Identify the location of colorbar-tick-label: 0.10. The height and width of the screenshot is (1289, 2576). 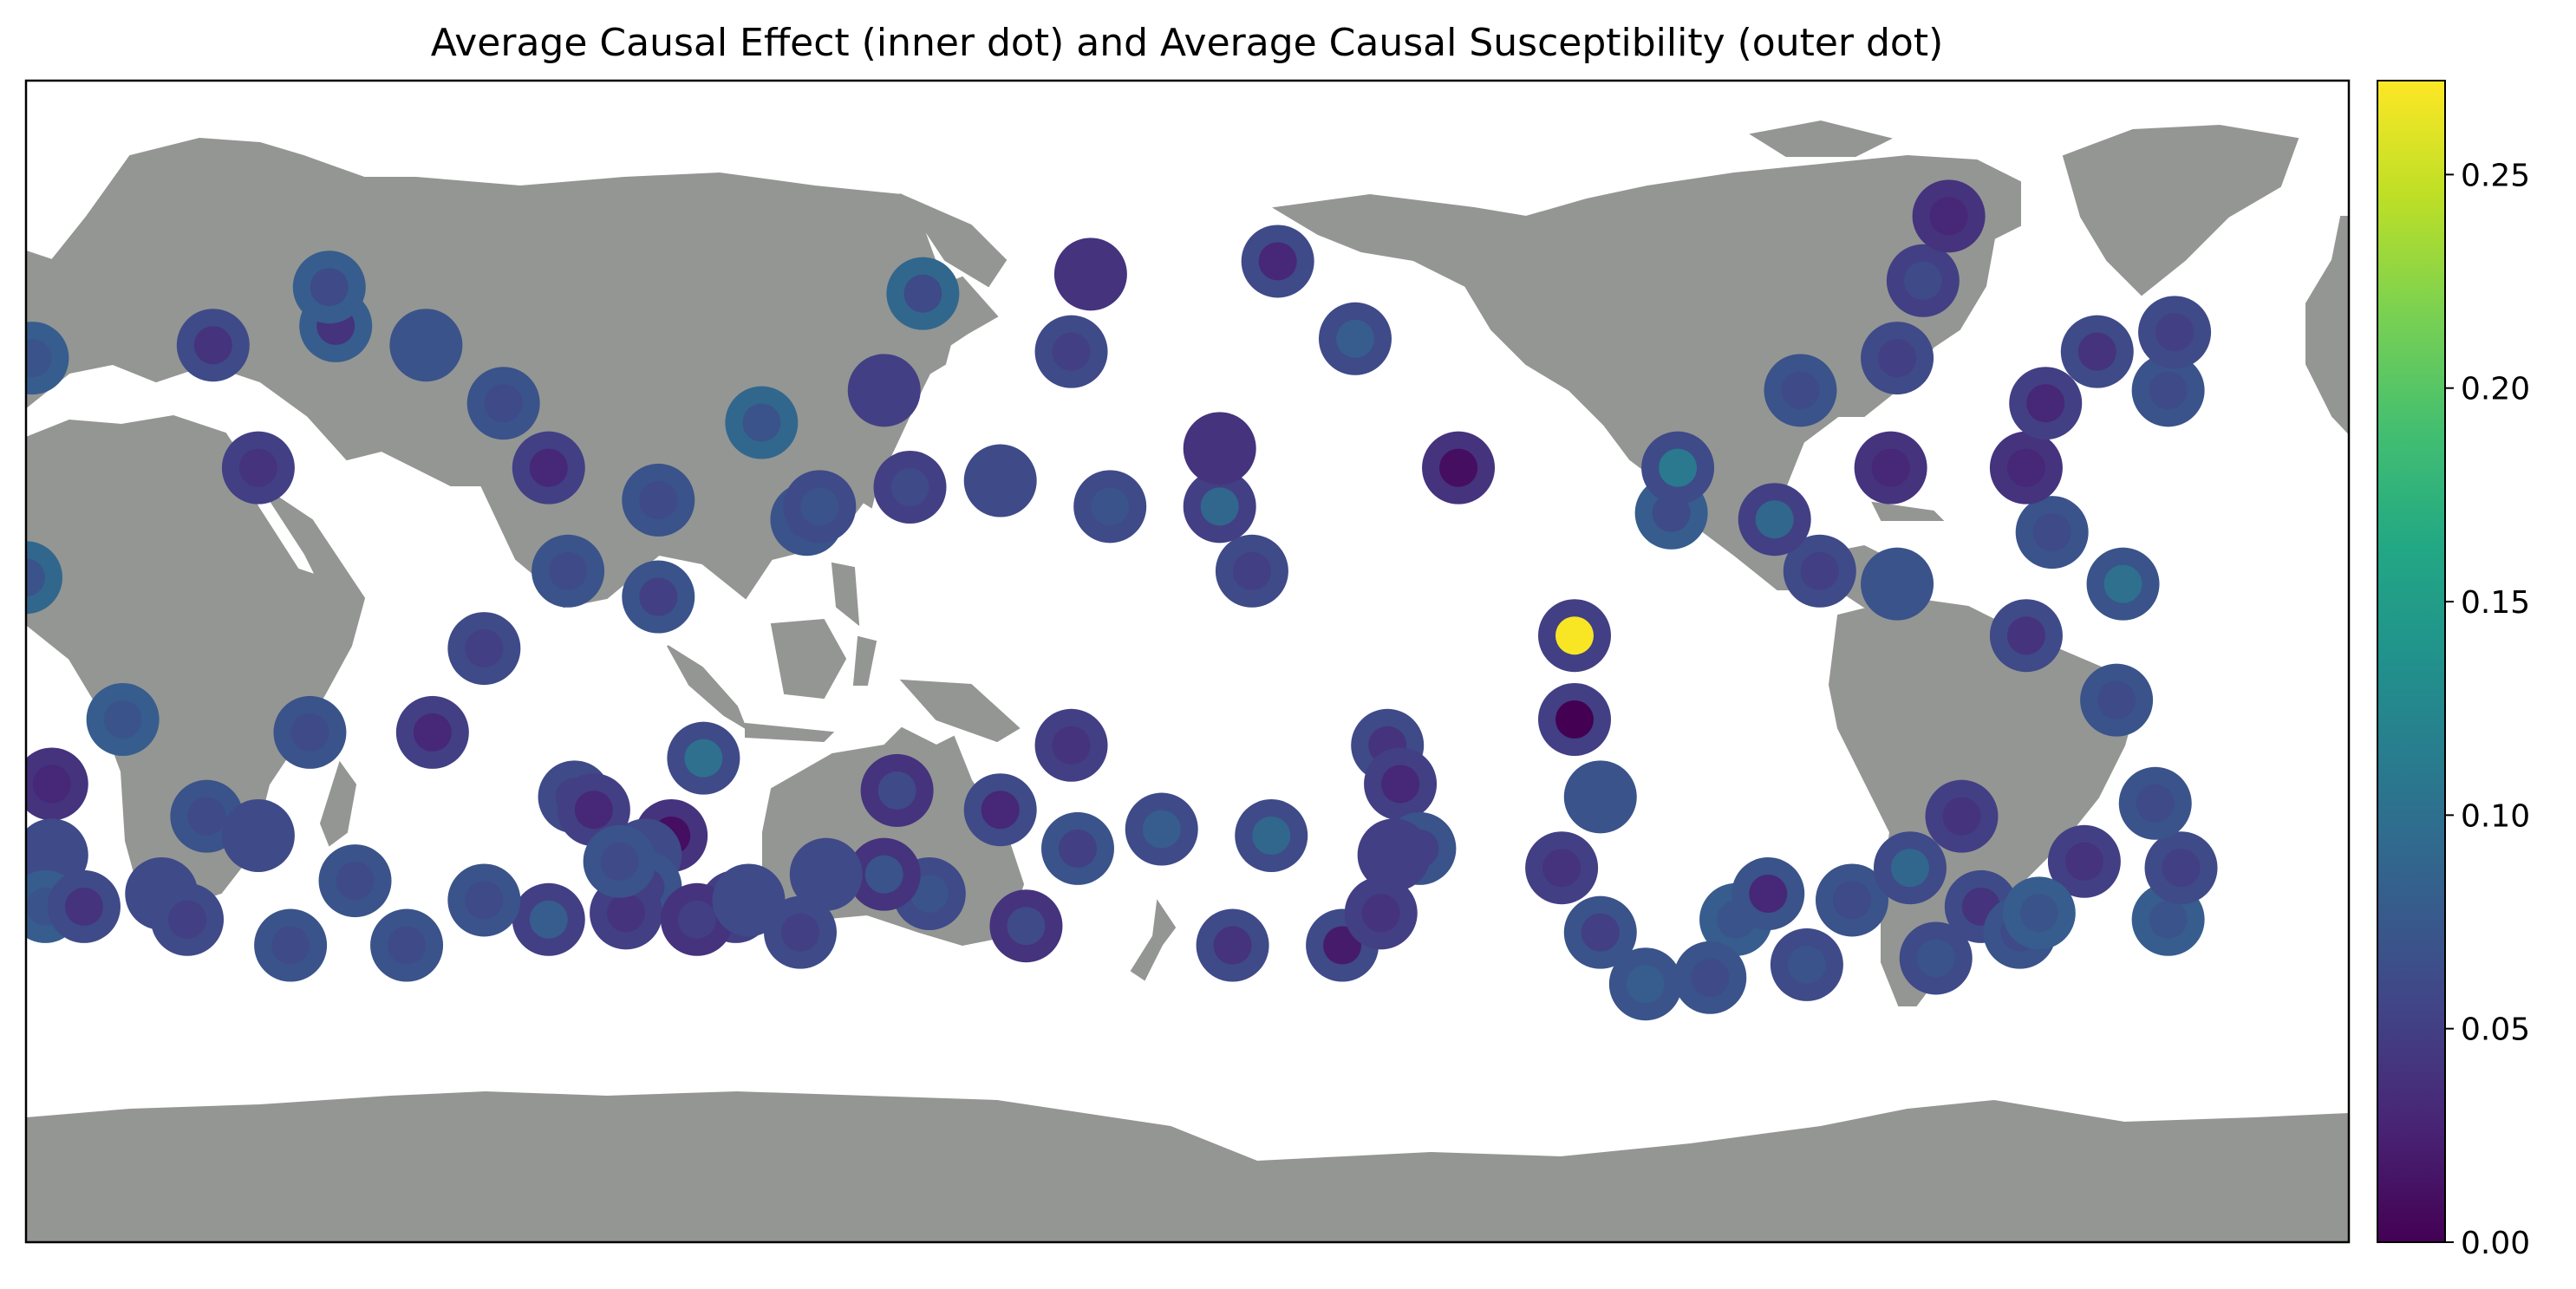
(2496, 816).